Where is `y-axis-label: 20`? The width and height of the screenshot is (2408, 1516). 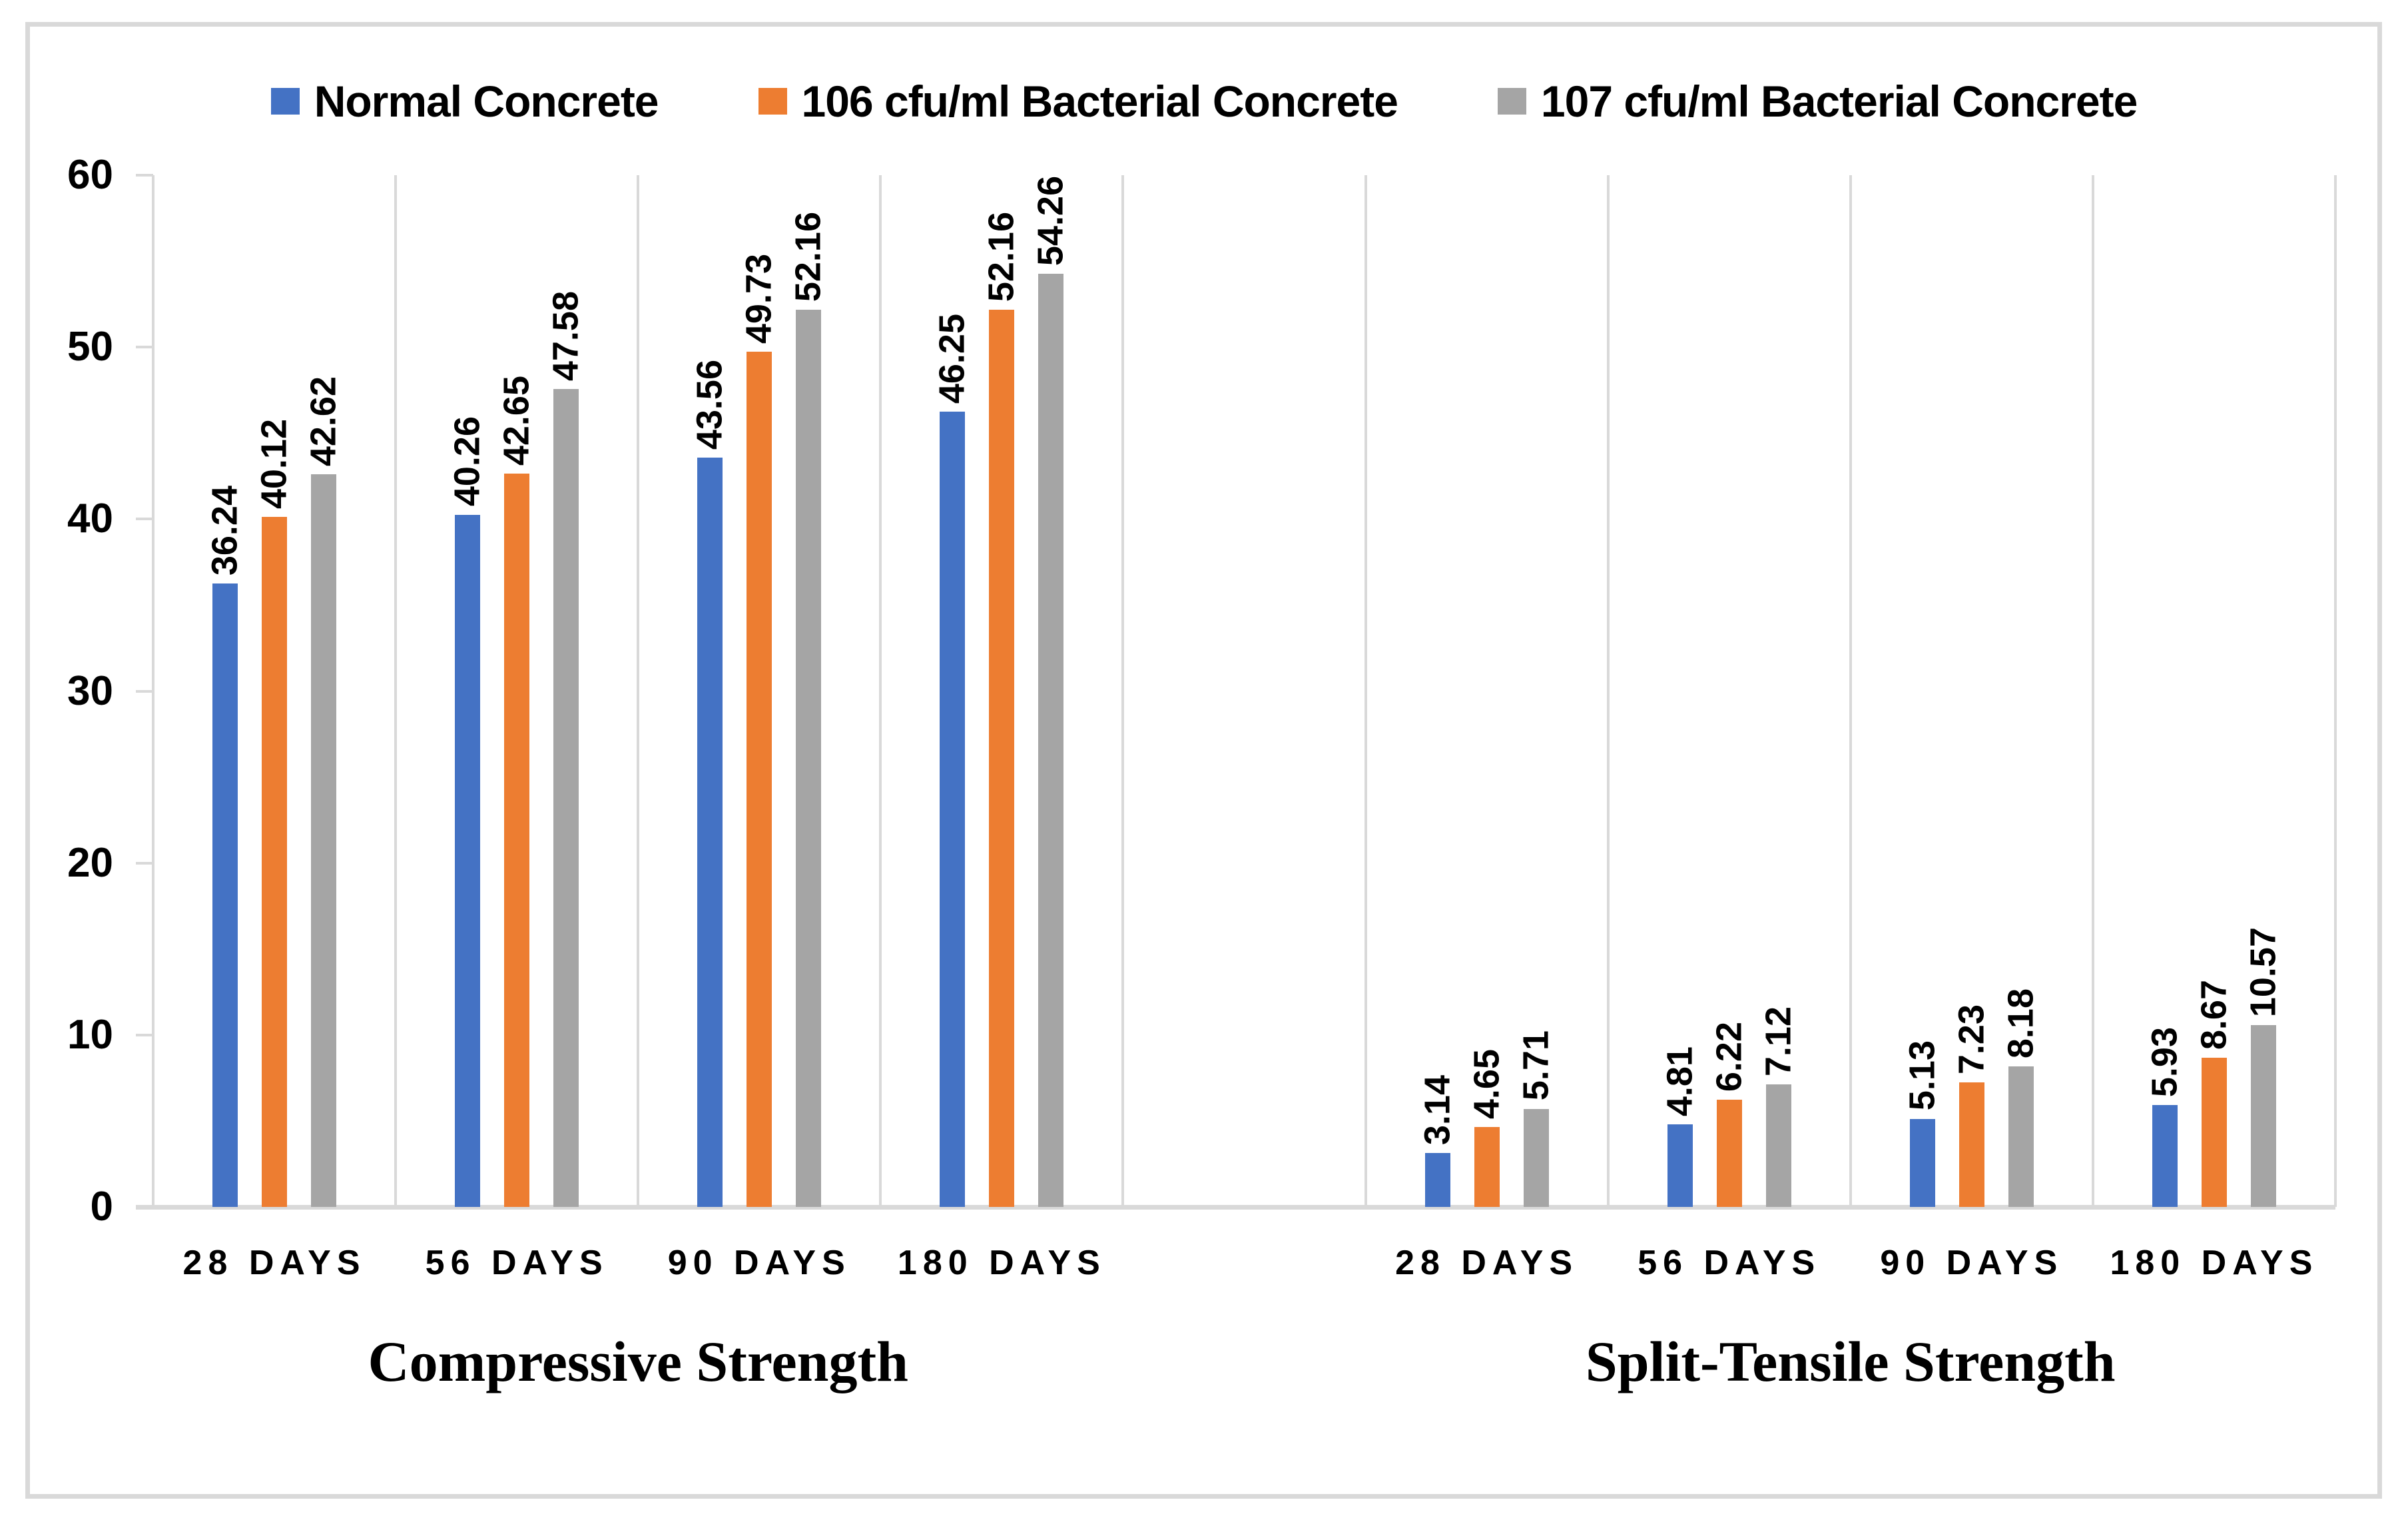
y-axis-label: 20 is located at coordinates (90, 862).